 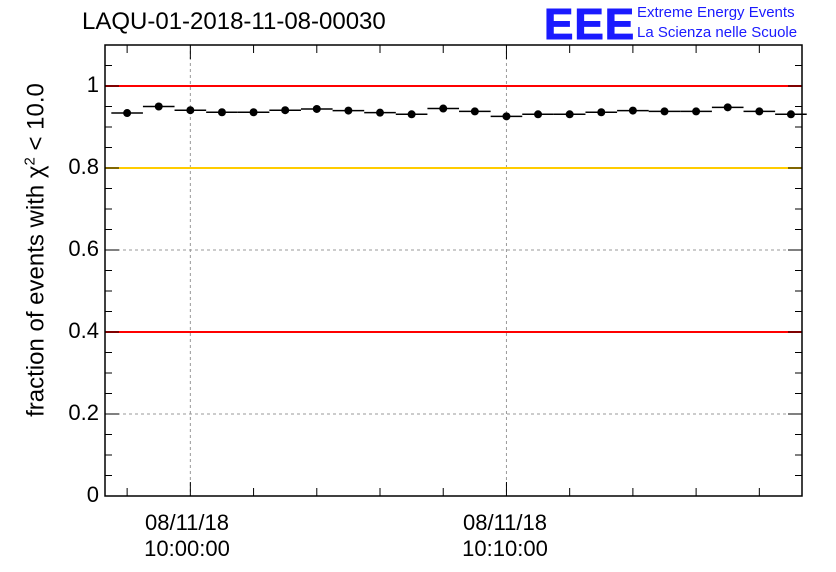 I want to click on x-tick-label-1: 08/11/18 10:10:00, so click(x=505, y=536).